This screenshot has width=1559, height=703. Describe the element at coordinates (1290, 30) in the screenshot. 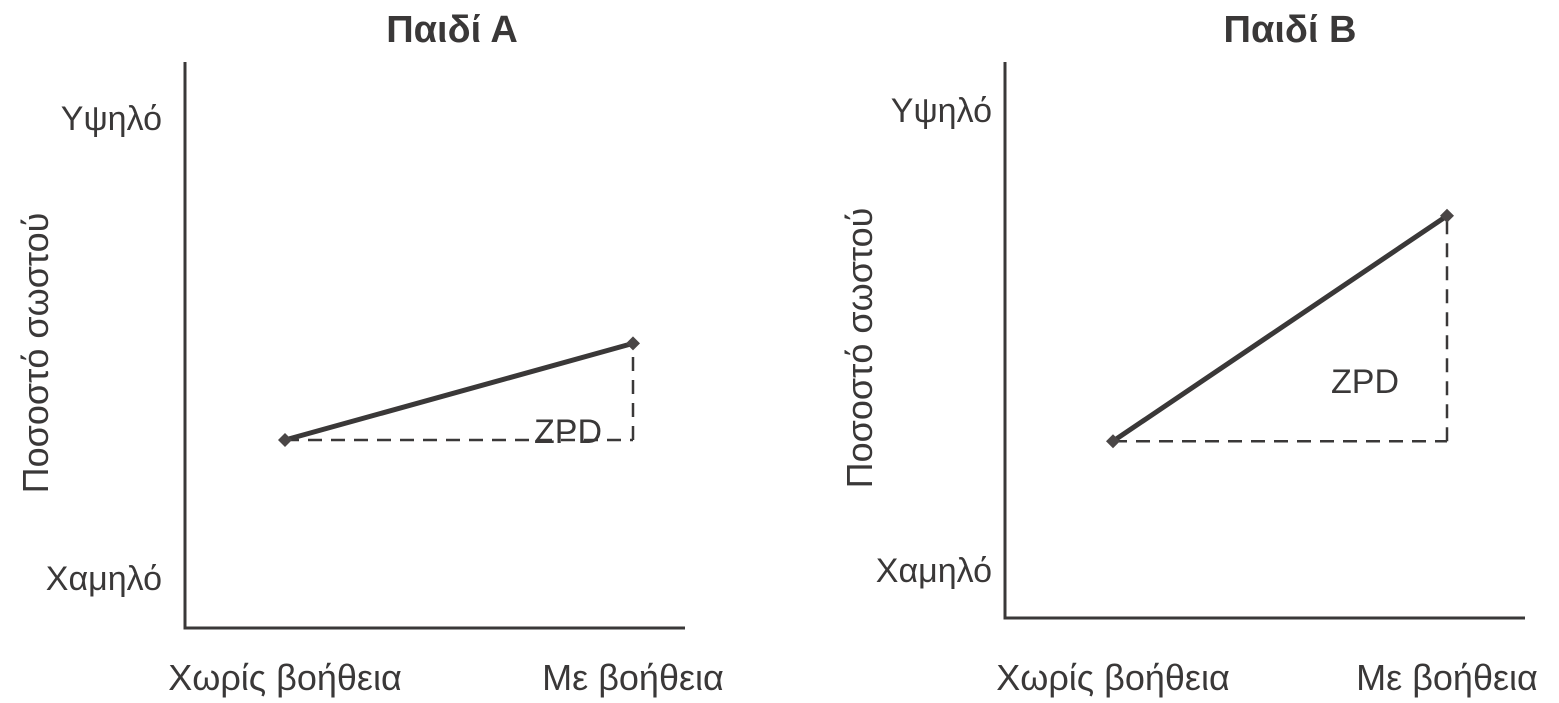

I see `chart-title: Παιδί Β` at that location.